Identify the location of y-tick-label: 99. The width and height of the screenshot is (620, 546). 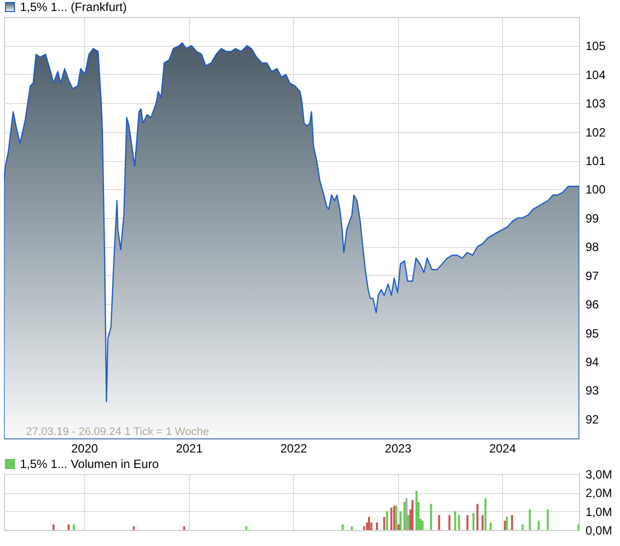
(593, 218).